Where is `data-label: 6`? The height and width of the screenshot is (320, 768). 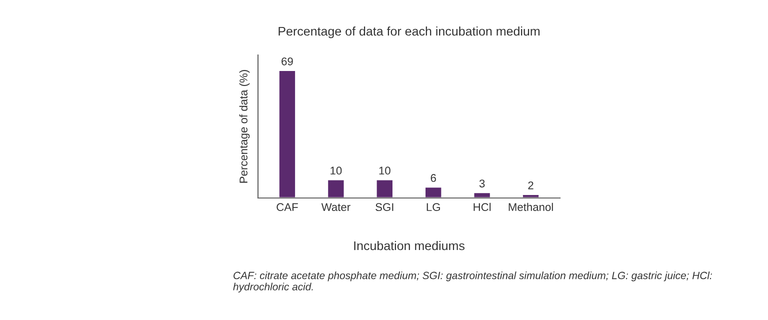 data-label: 6 is located at coordinates (433, 178).